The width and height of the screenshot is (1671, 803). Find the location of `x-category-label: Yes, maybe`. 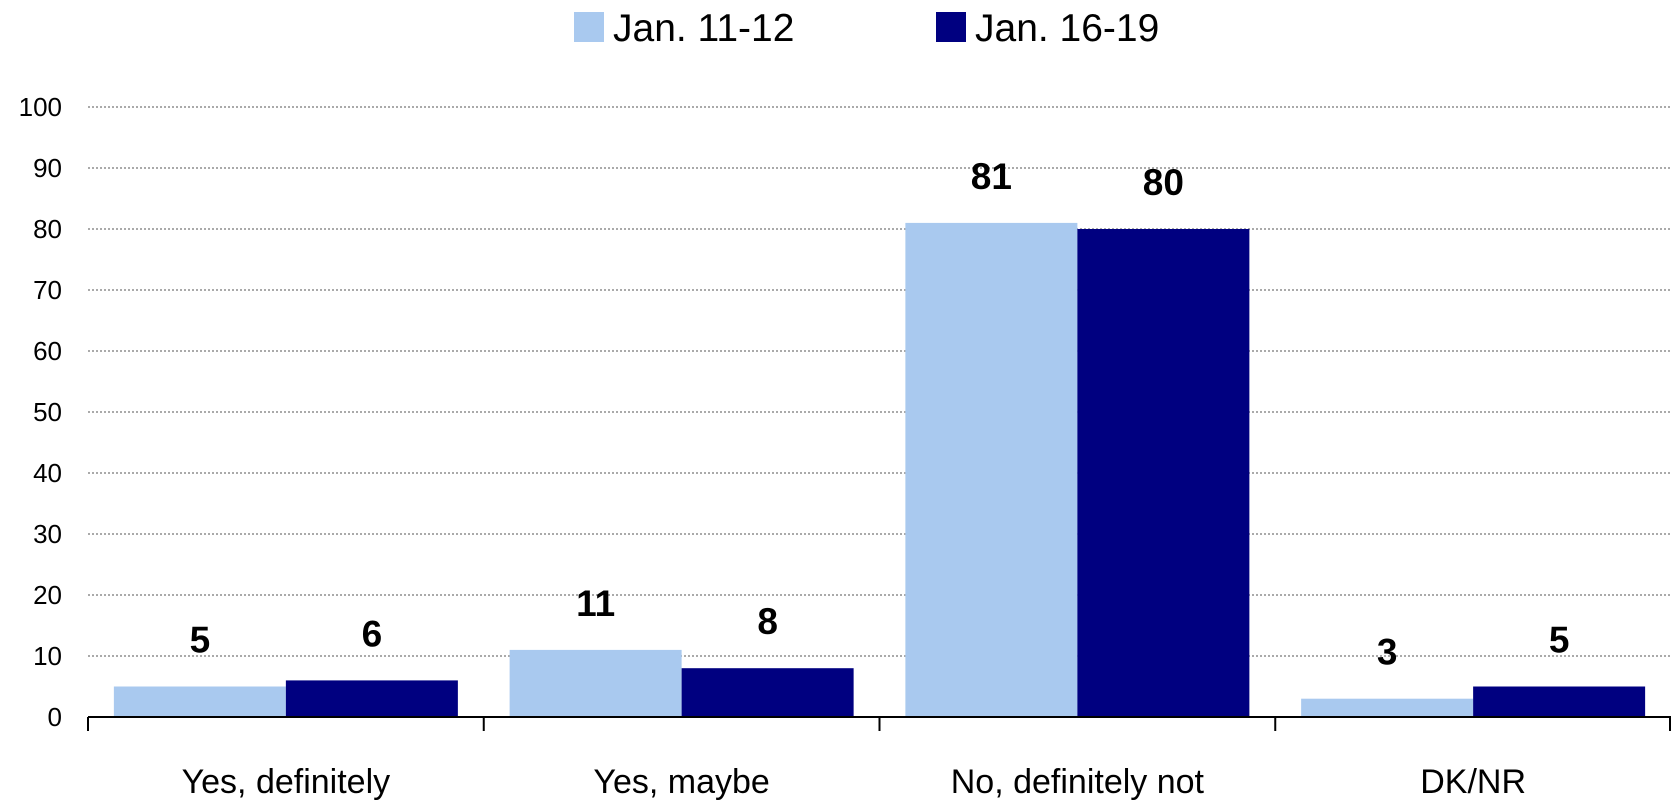

x-category-label: Yes, maybe is located at coordinates (681, 782).